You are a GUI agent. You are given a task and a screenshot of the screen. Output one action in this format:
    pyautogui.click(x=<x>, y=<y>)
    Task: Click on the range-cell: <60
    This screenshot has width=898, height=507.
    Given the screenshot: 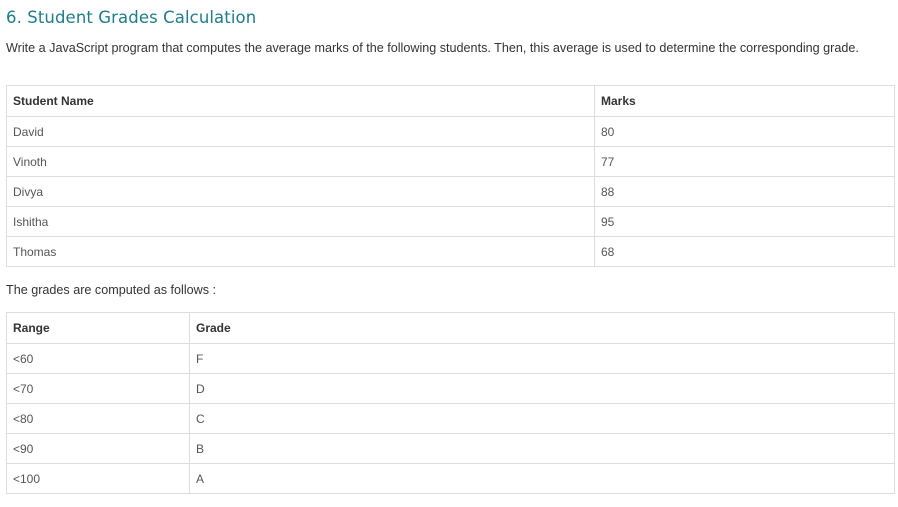 What is the action you would take?
    pyautogui.click(x=98, y=358)
    